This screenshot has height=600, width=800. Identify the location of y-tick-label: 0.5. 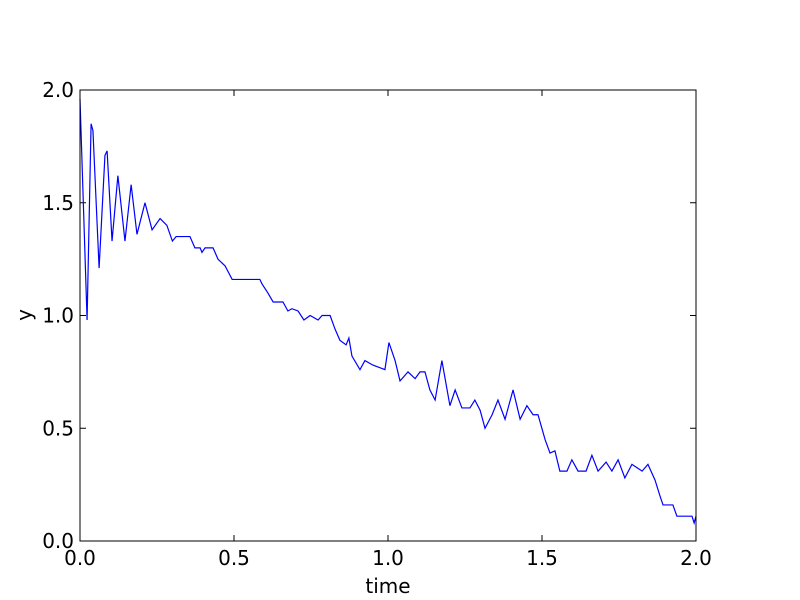
(58, 428).